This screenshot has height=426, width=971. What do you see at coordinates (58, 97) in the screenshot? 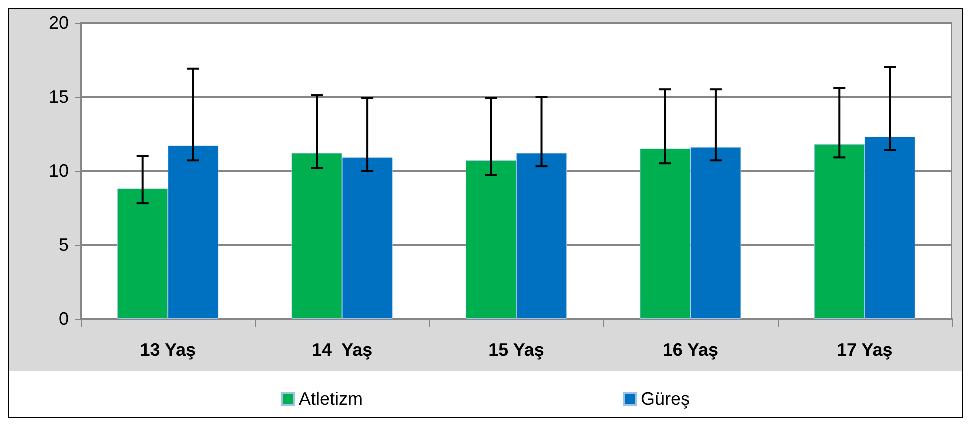
I see `y-tick-label: 15` at bounding box center [58, 97].